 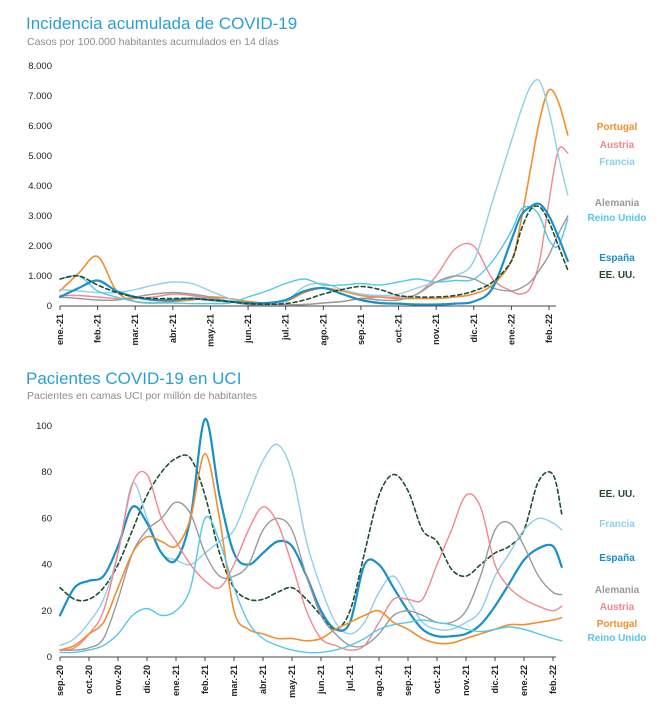 What do you see at coordinates (617, 127) in the screenshot?
I see `chart1-label-portugal: Portugal` at bounding box center [617, 127].